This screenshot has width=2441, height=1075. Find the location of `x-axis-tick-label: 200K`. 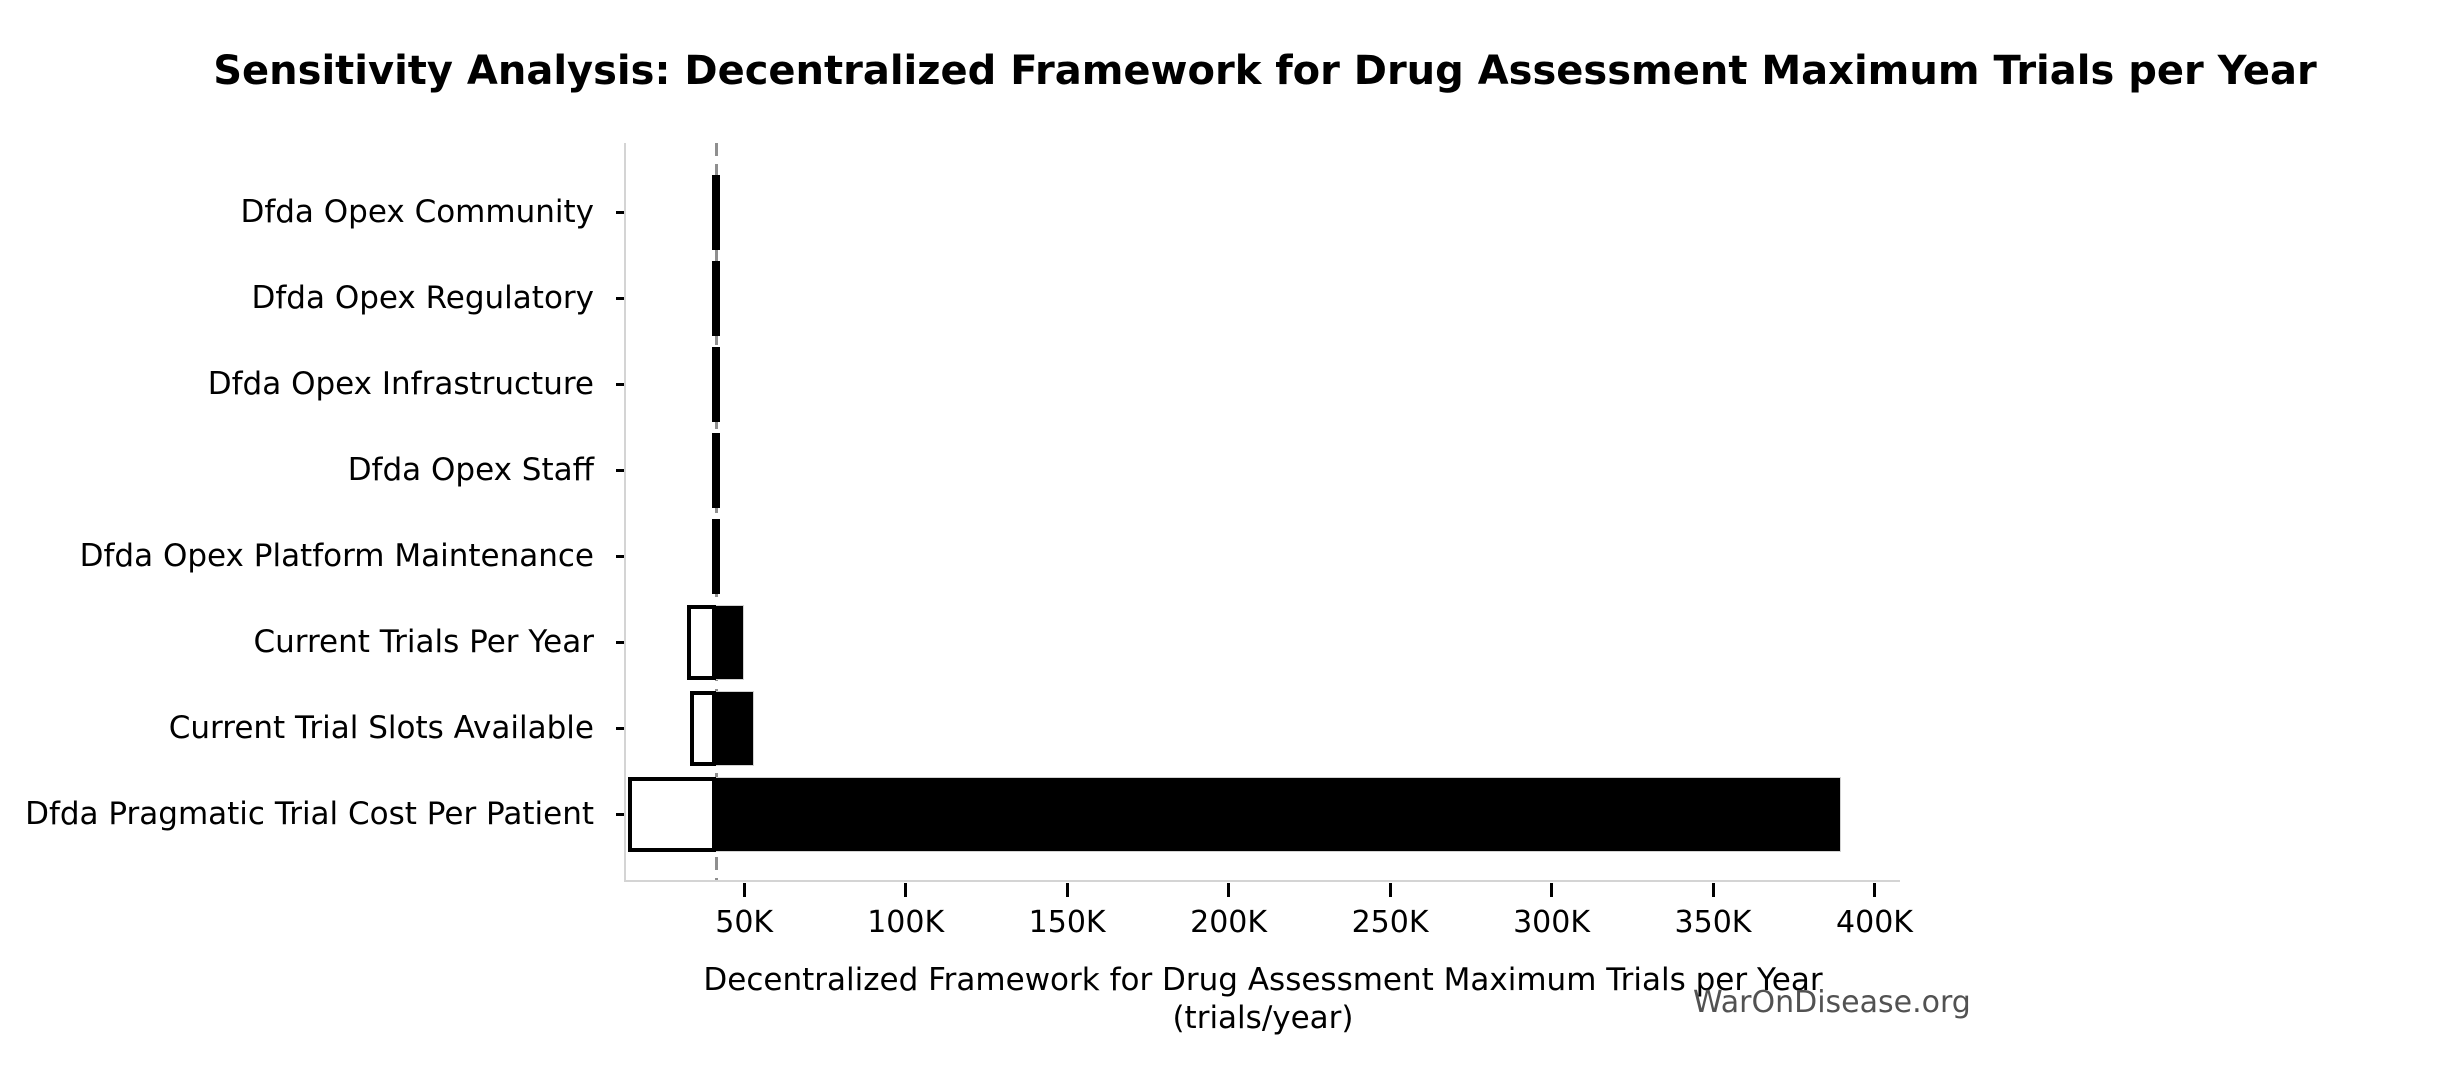

x-axis-tick-label: 200K is located at coordinates (1229, 922).